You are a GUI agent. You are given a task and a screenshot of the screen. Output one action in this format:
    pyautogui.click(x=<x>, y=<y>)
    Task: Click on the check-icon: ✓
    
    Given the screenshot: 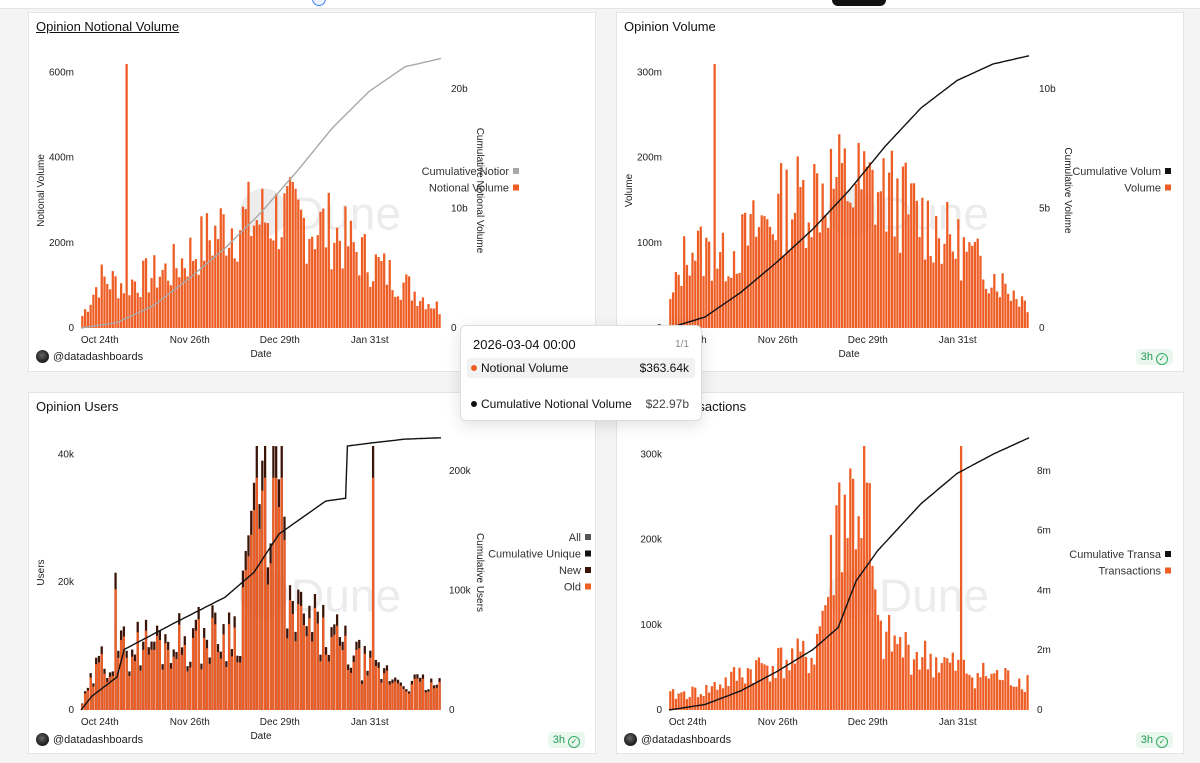 What is the action you would take?
    pyautogui.click(x=574, y=742)
    